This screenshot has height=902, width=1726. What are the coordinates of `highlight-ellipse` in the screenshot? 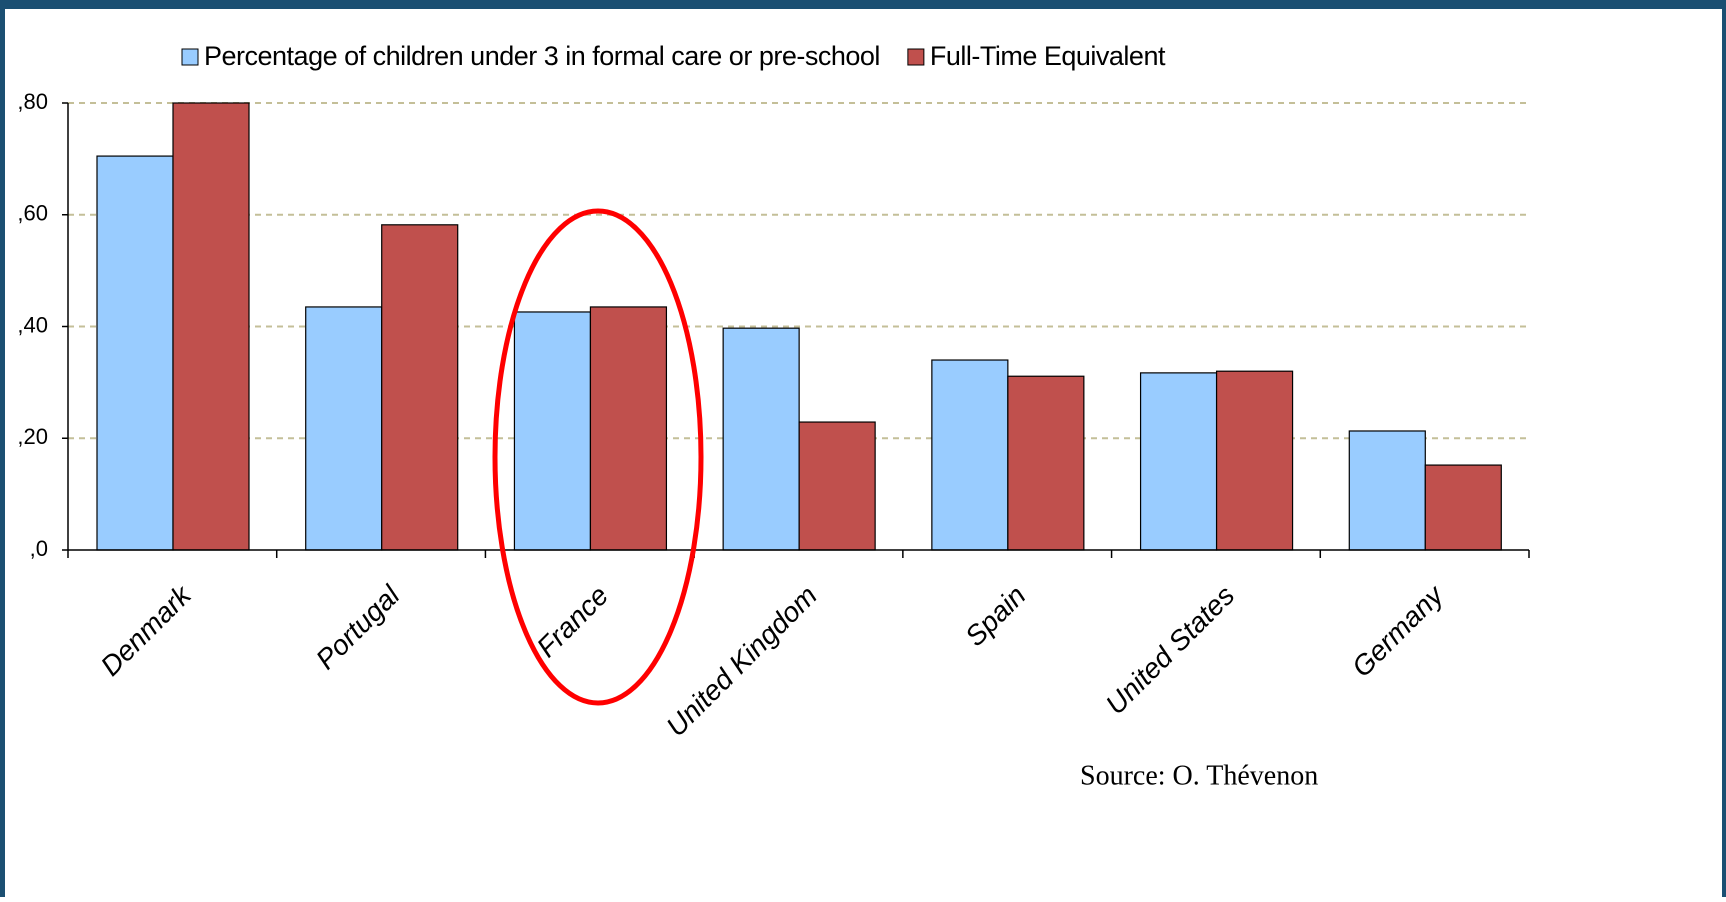 It's located at (598, 457).